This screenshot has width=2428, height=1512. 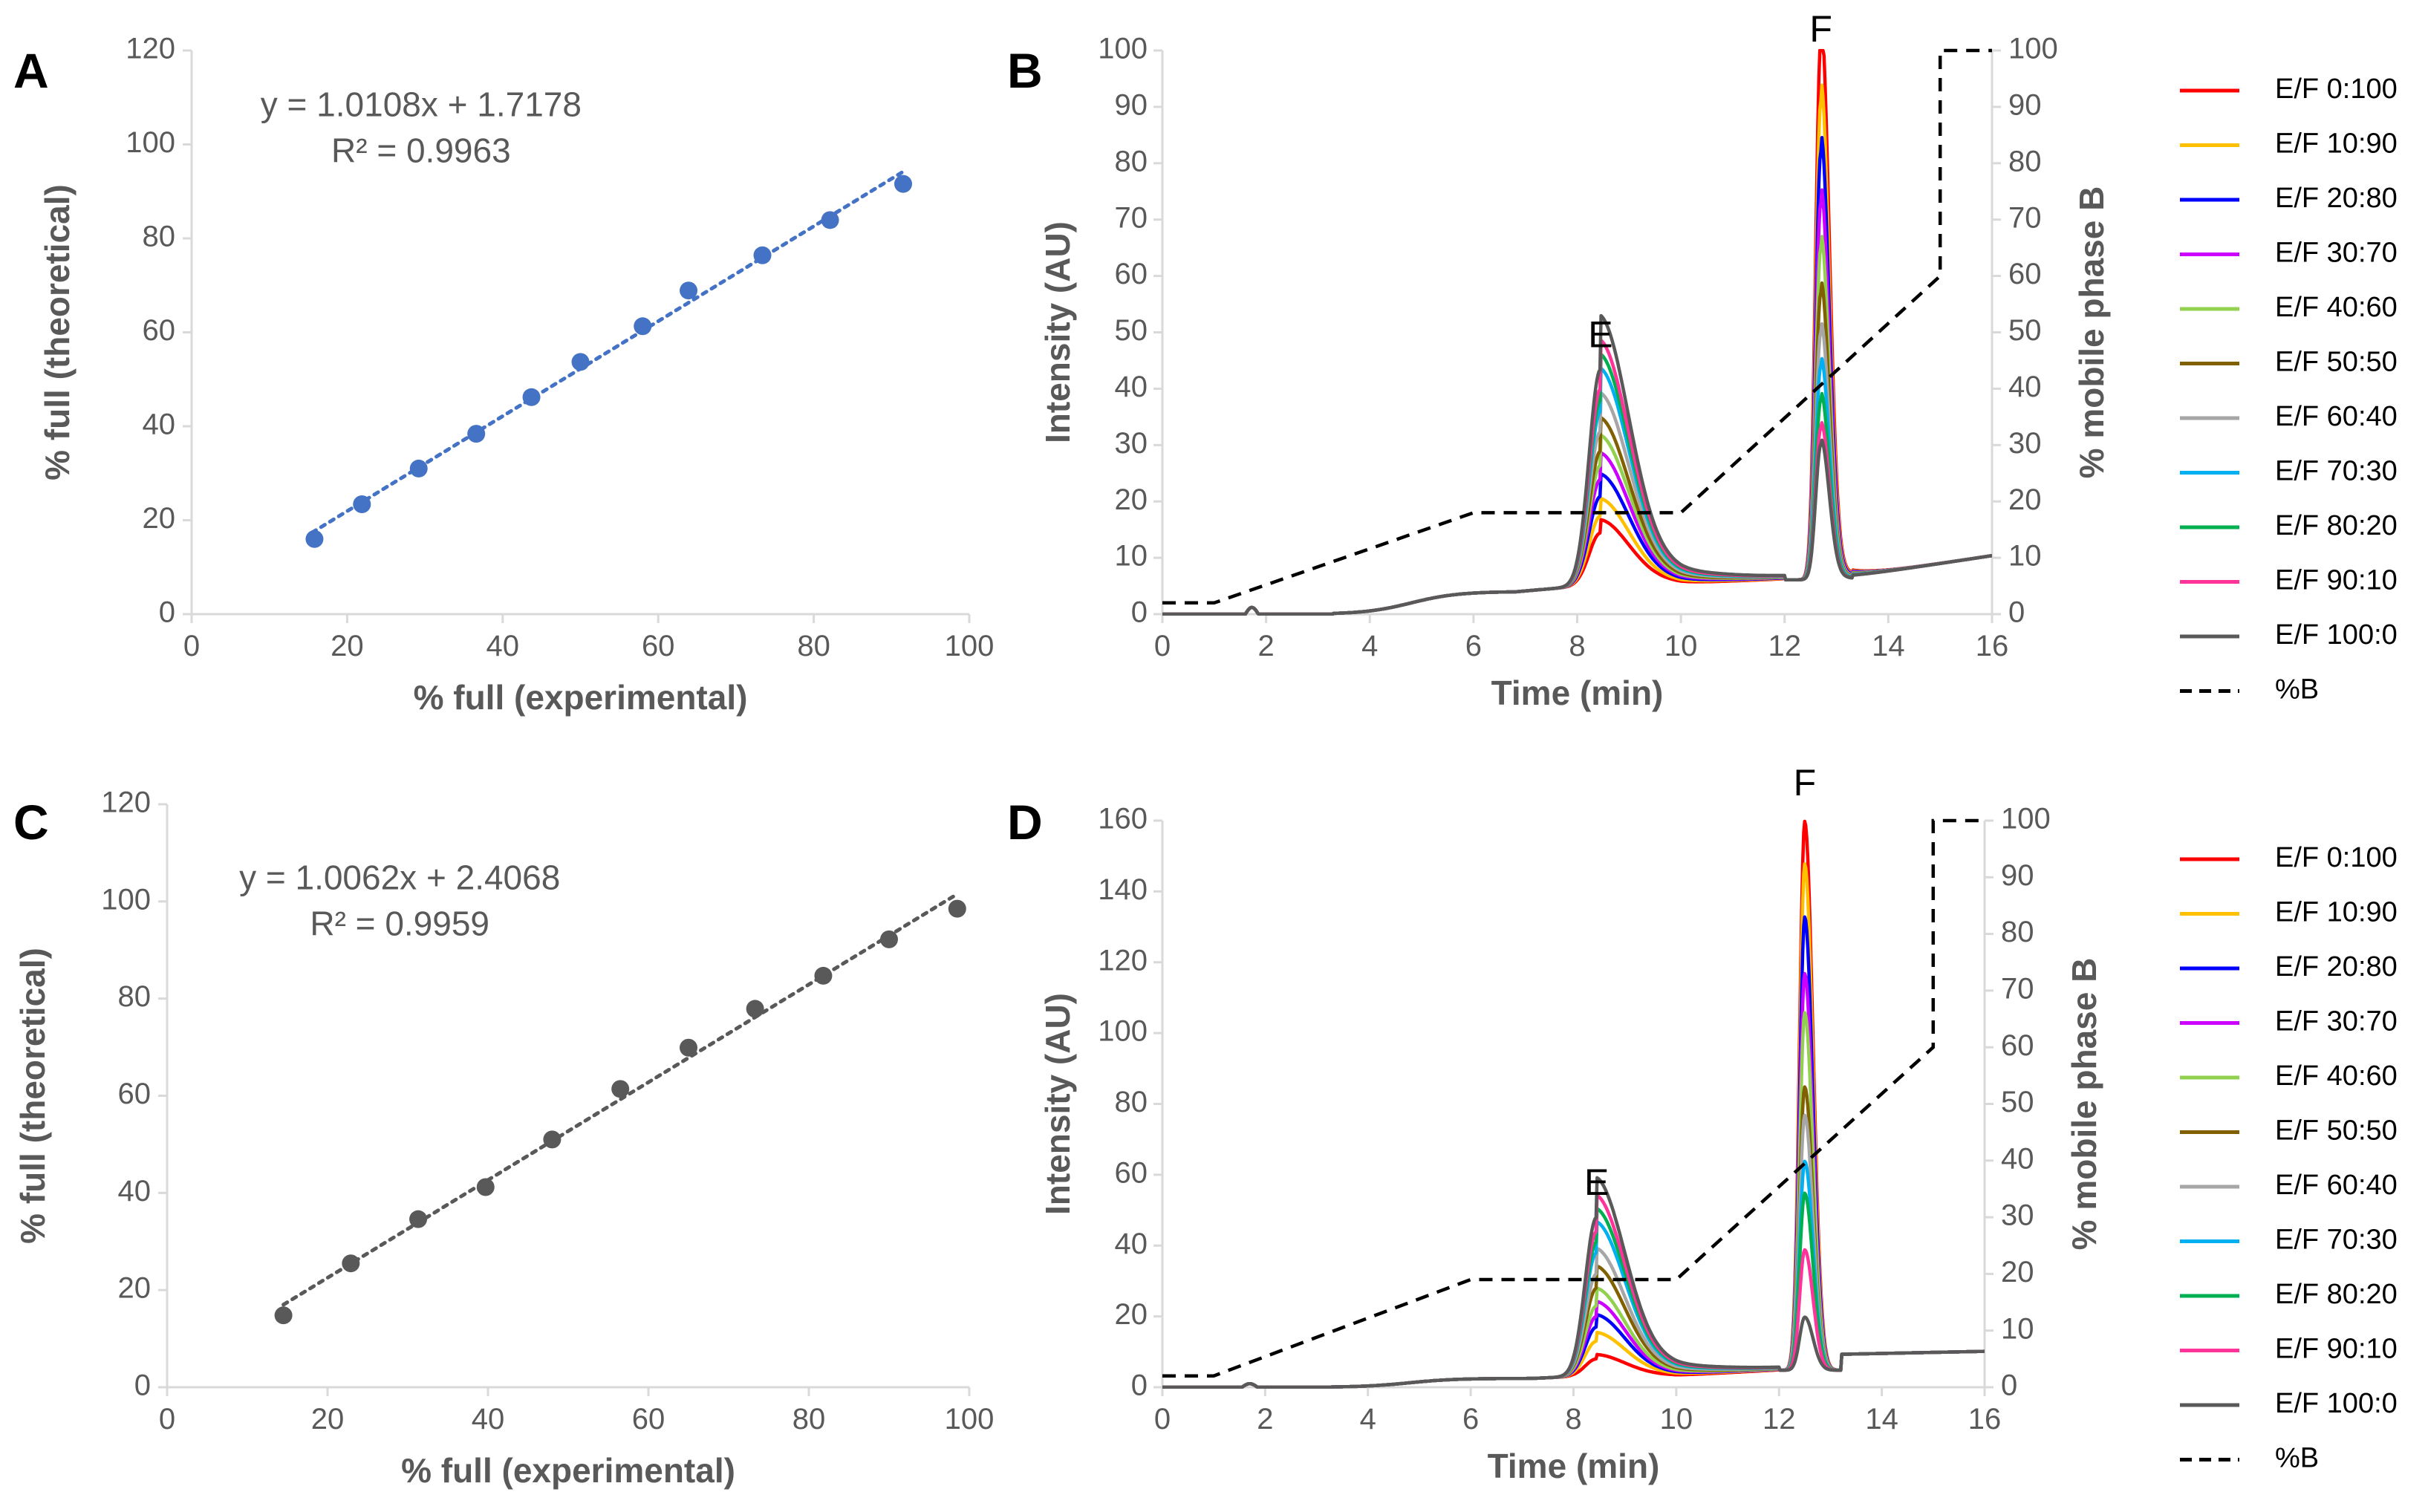 What do you see at coordinates (1131, 443) in the screenshot?
I see `y-tick-label: 30` at bounding box center [1131, 443].